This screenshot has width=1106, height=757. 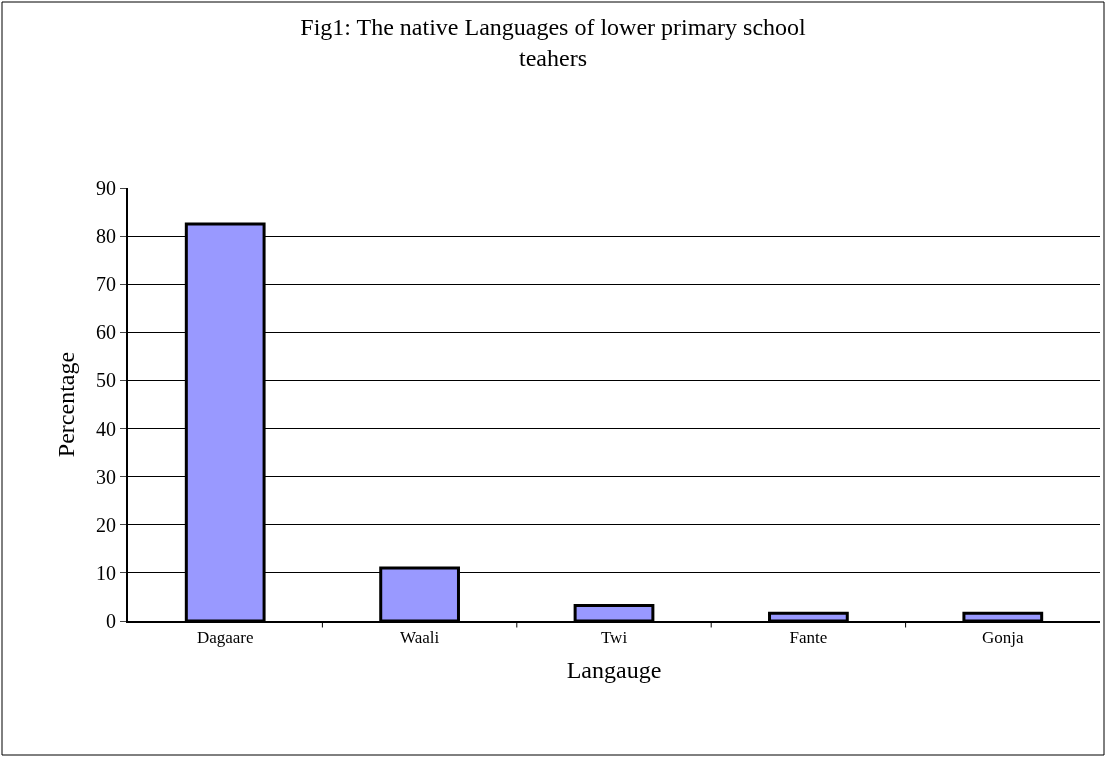 I want to click on y-tick-label: 80, so click(x=106, y=236).